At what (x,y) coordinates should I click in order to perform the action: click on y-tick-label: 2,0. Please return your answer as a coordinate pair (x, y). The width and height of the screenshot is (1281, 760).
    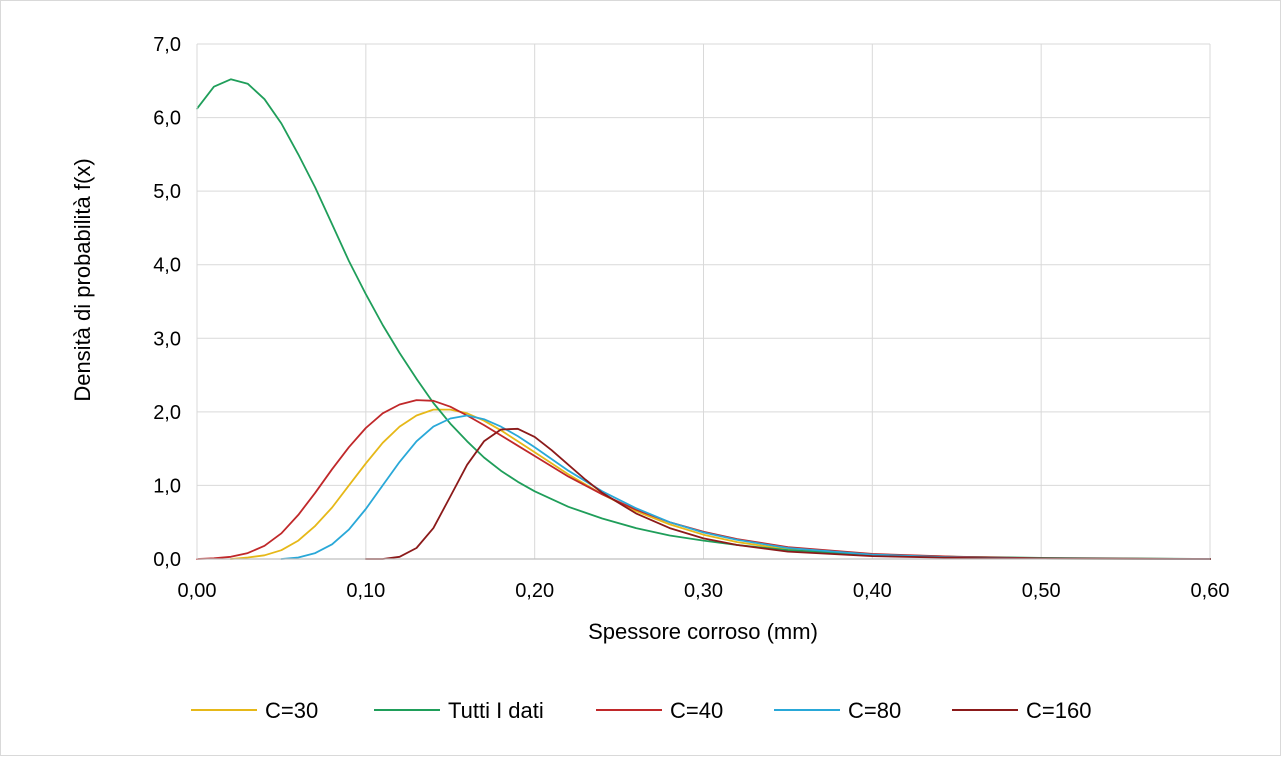
    Looking at the image, I should click on (167, 413).